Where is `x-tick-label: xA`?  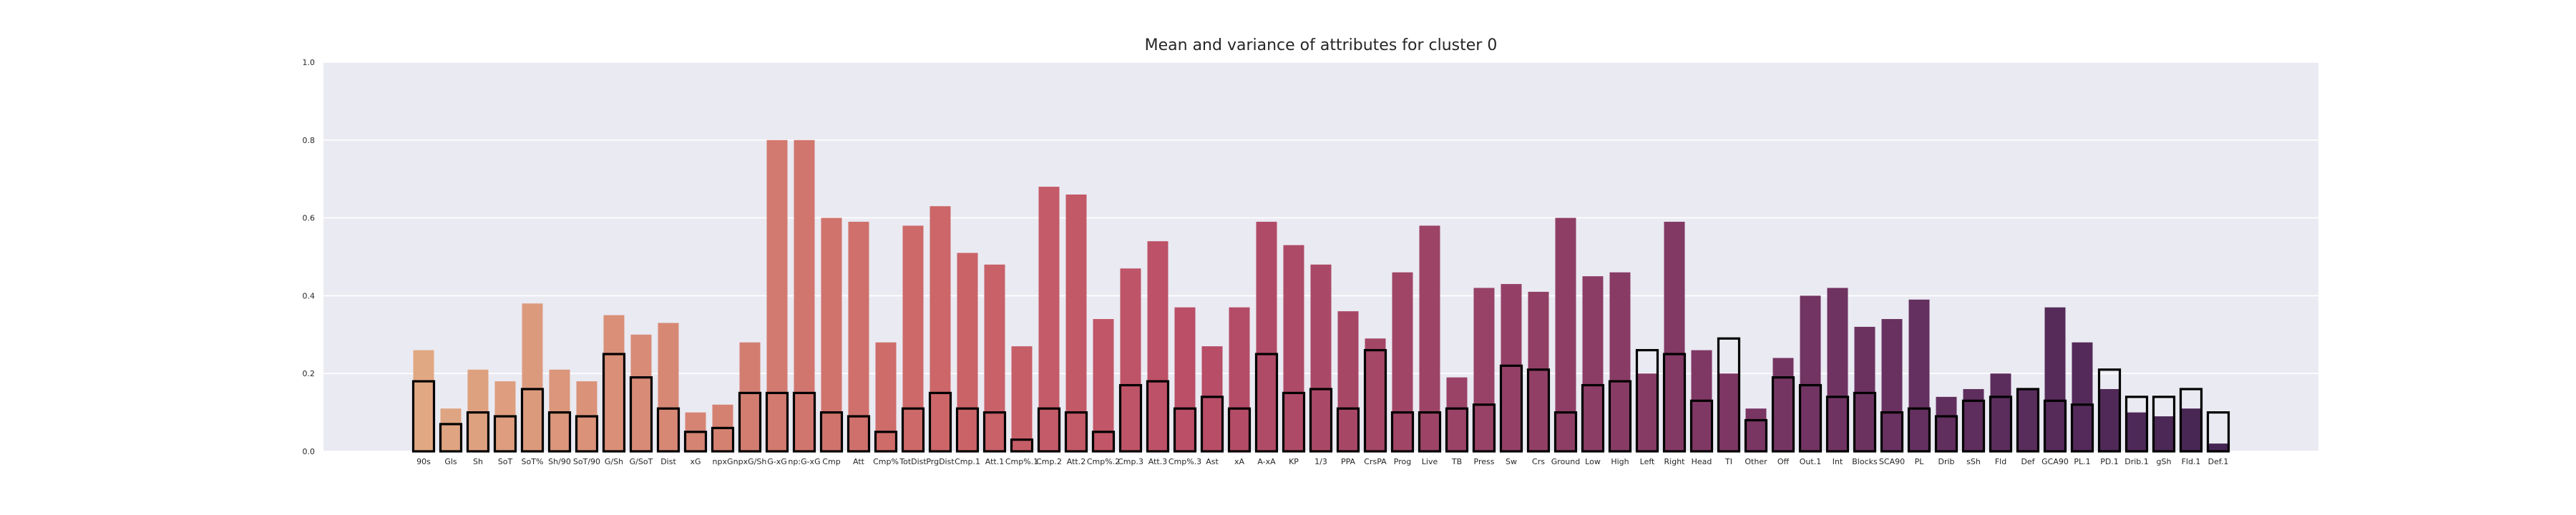
x-tick-label: xA is located at coordinates (1239, 461).